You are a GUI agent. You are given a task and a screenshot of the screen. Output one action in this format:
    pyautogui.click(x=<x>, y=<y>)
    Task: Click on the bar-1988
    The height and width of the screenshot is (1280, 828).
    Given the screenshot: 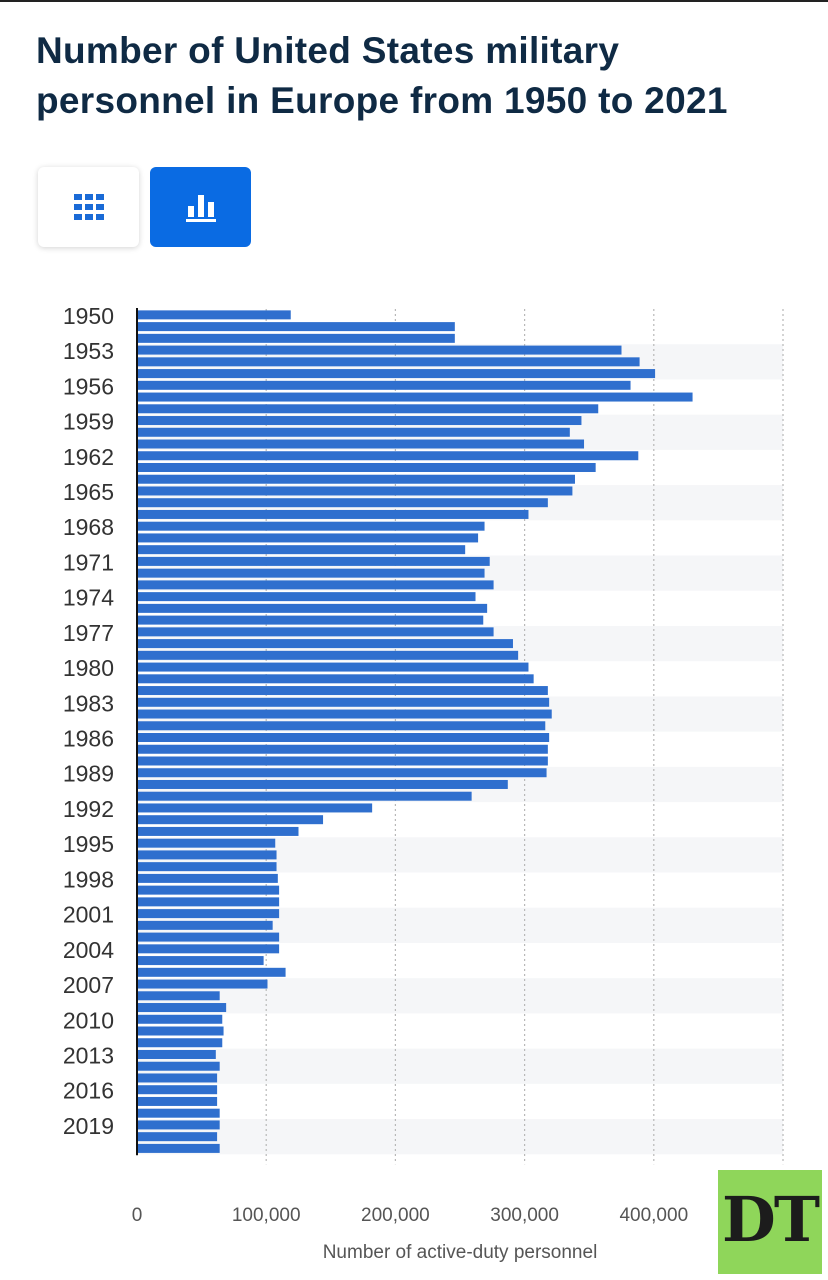 What is the action you would take?
    pyautogui.click(x=342, y=761)
    